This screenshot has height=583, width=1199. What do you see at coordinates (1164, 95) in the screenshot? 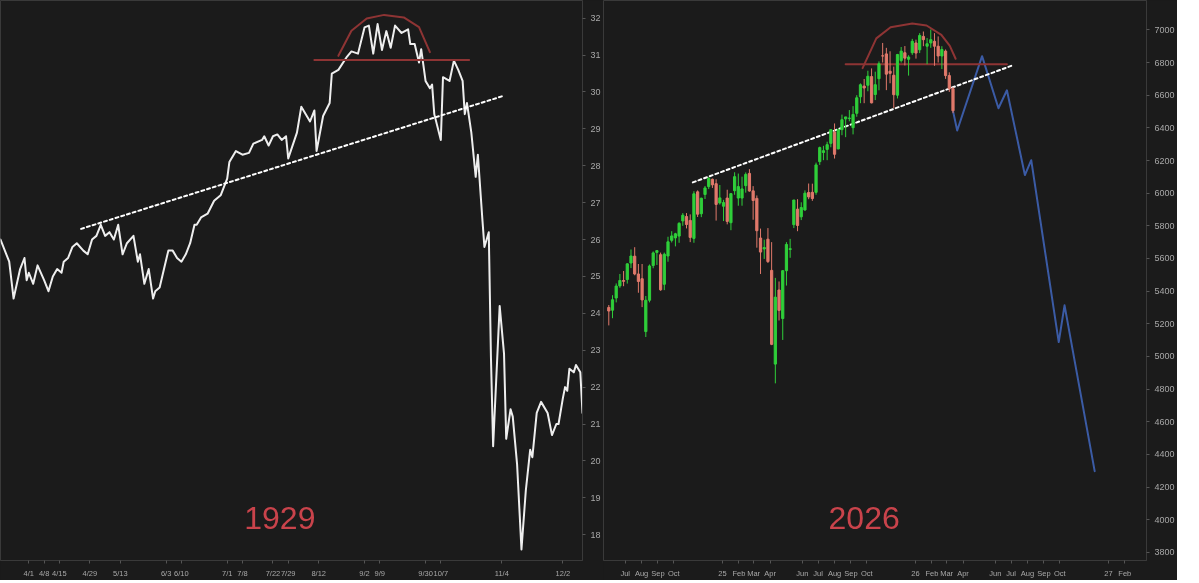
I see `y-tick-label: 6600` at bounding box center [1164, 95].